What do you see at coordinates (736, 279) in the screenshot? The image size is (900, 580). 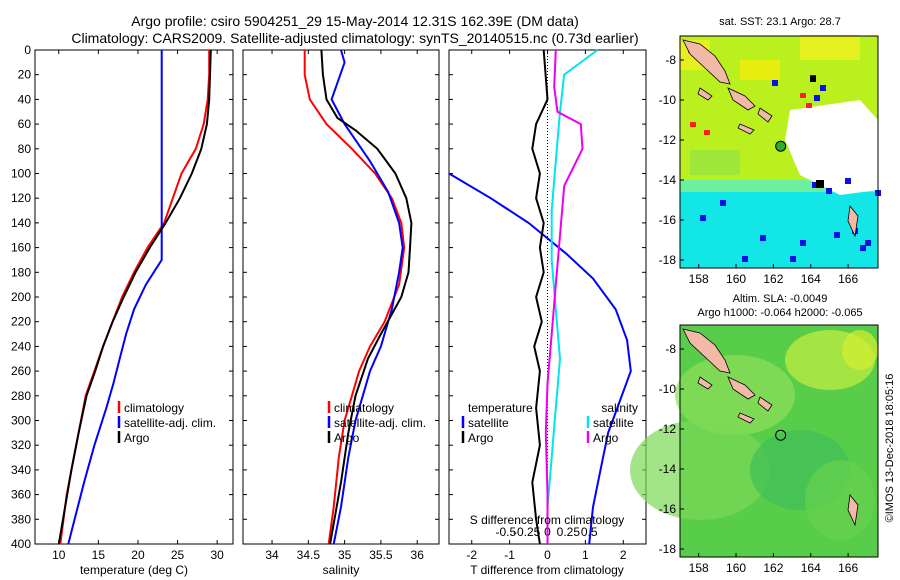 I see `map-x-tick-label: 160` at bounding box center [736, 279].